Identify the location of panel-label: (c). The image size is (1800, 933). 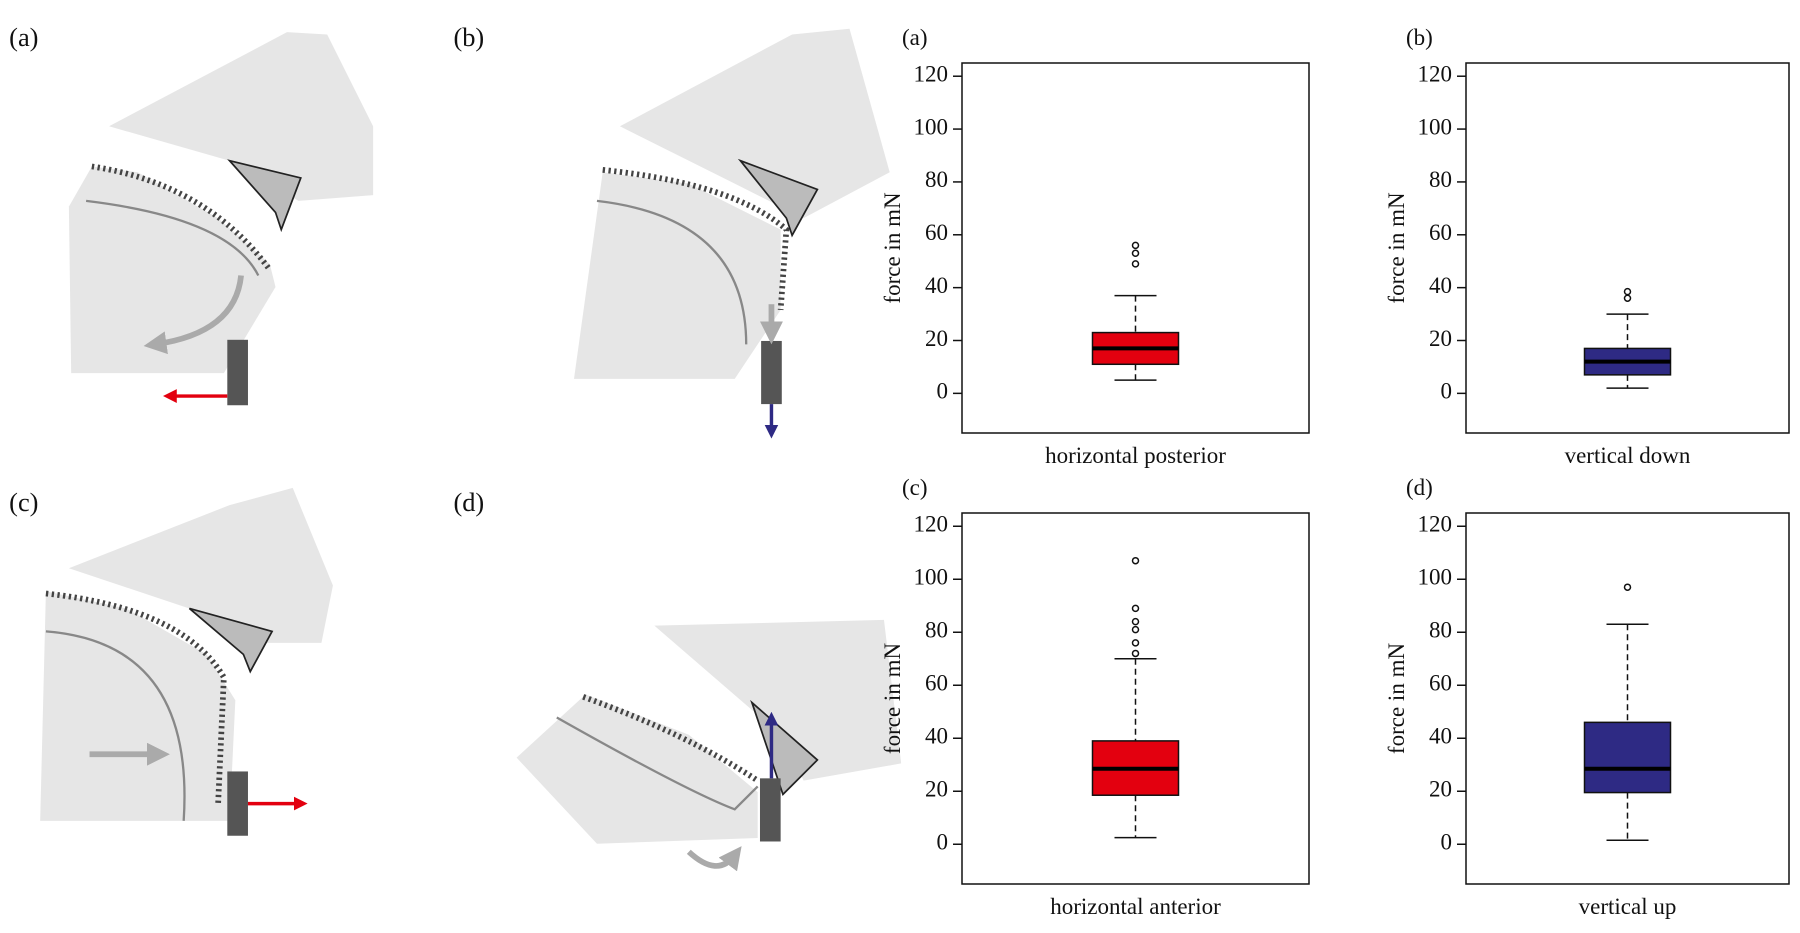
(23, 502).